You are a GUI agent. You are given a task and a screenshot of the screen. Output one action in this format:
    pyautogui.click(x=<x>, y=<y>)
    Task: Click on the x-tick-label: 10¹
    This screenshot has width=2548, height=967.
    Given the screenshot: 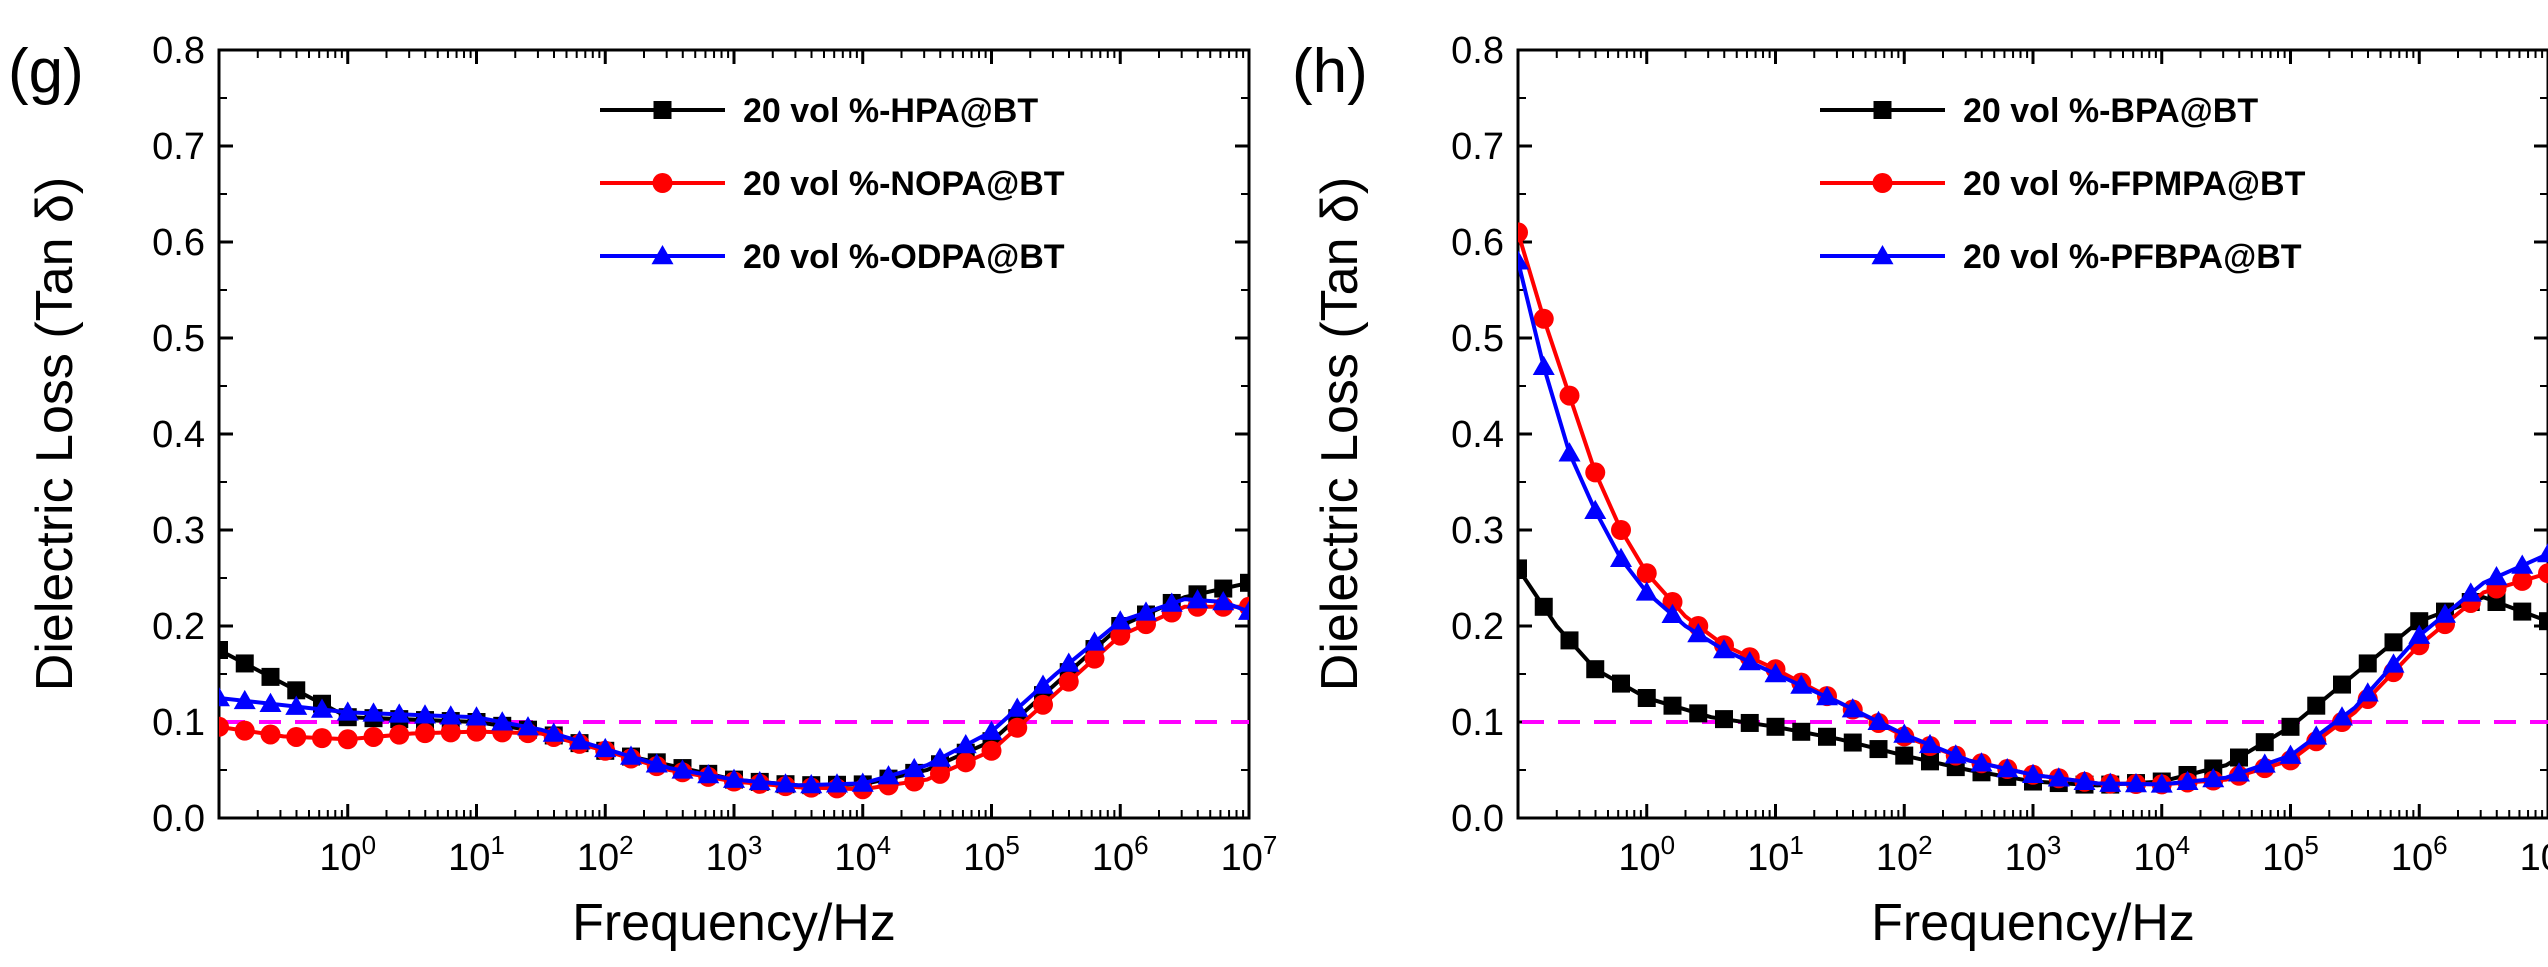 What is the action you would take?
    pyautogui.click(x=476, y=854)
    